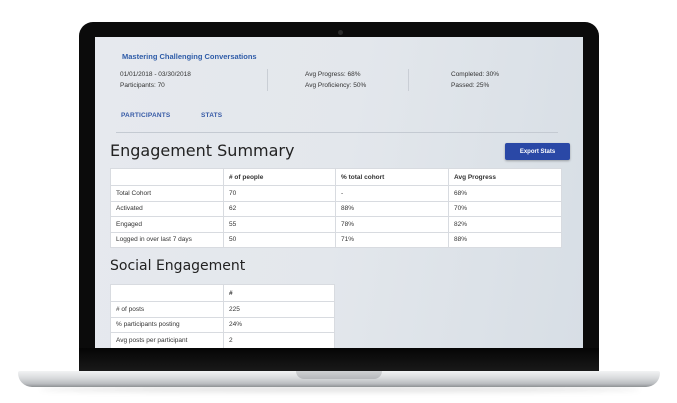  I want to click on avg-proficiency: Avg Proficiency: 50%, so click(336, 85).